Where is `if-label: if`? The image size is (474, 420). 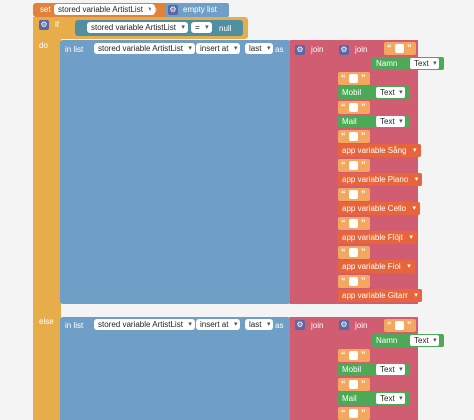
if-label: if is located at coordinates (57, 24).